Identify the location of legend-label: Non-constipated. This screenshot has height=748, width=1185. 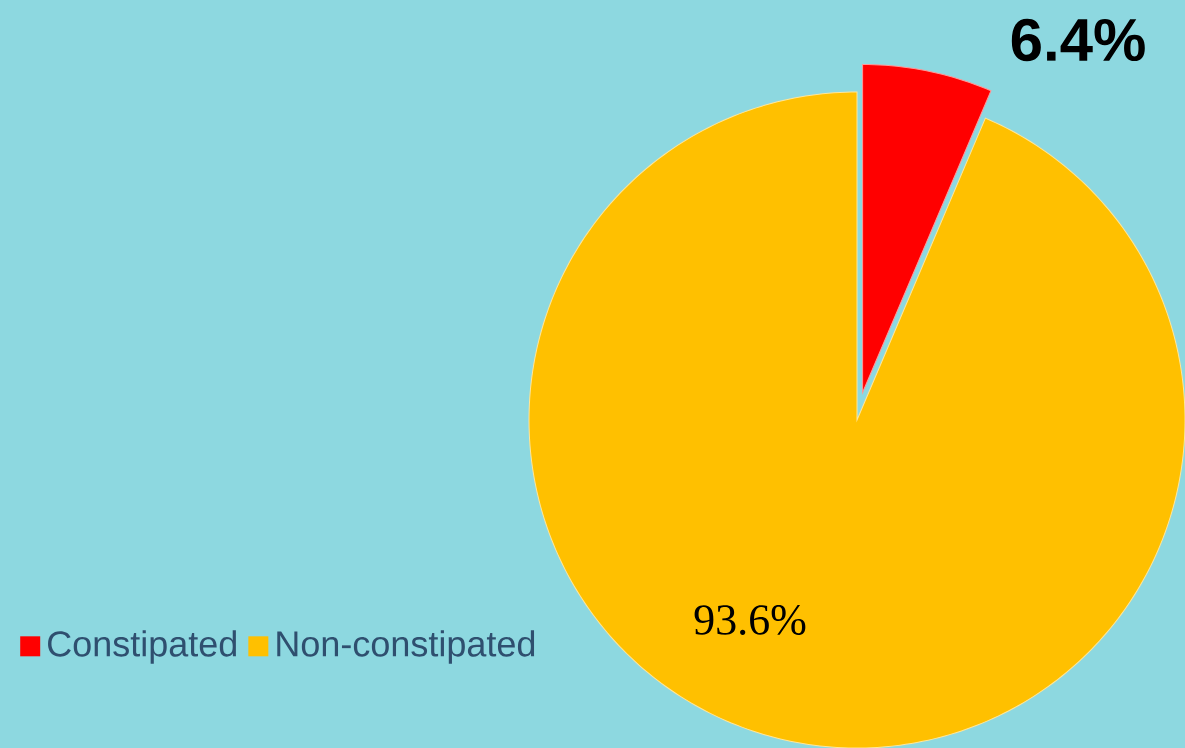
(406, 647).